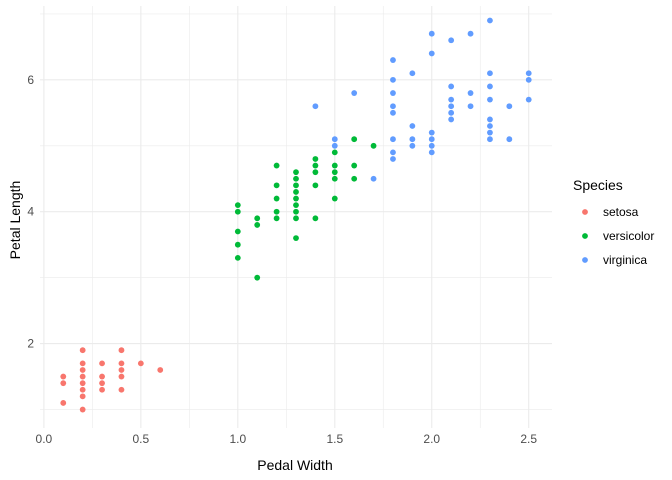  What do you see at coordinates (528, 439) in the screenshot?
I see `x-tick-label: 2.5` at bounding box center [528, 439].